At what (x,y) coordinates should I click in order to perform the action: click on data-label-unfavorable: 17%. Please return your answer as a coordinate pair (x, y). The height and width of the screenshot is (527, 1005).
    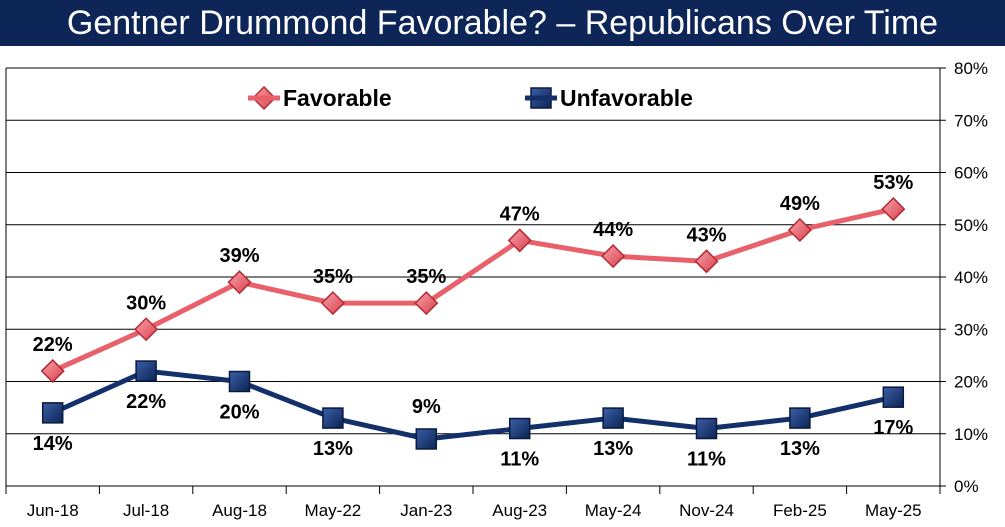
    Looking at the image, I should click on (893, 428).